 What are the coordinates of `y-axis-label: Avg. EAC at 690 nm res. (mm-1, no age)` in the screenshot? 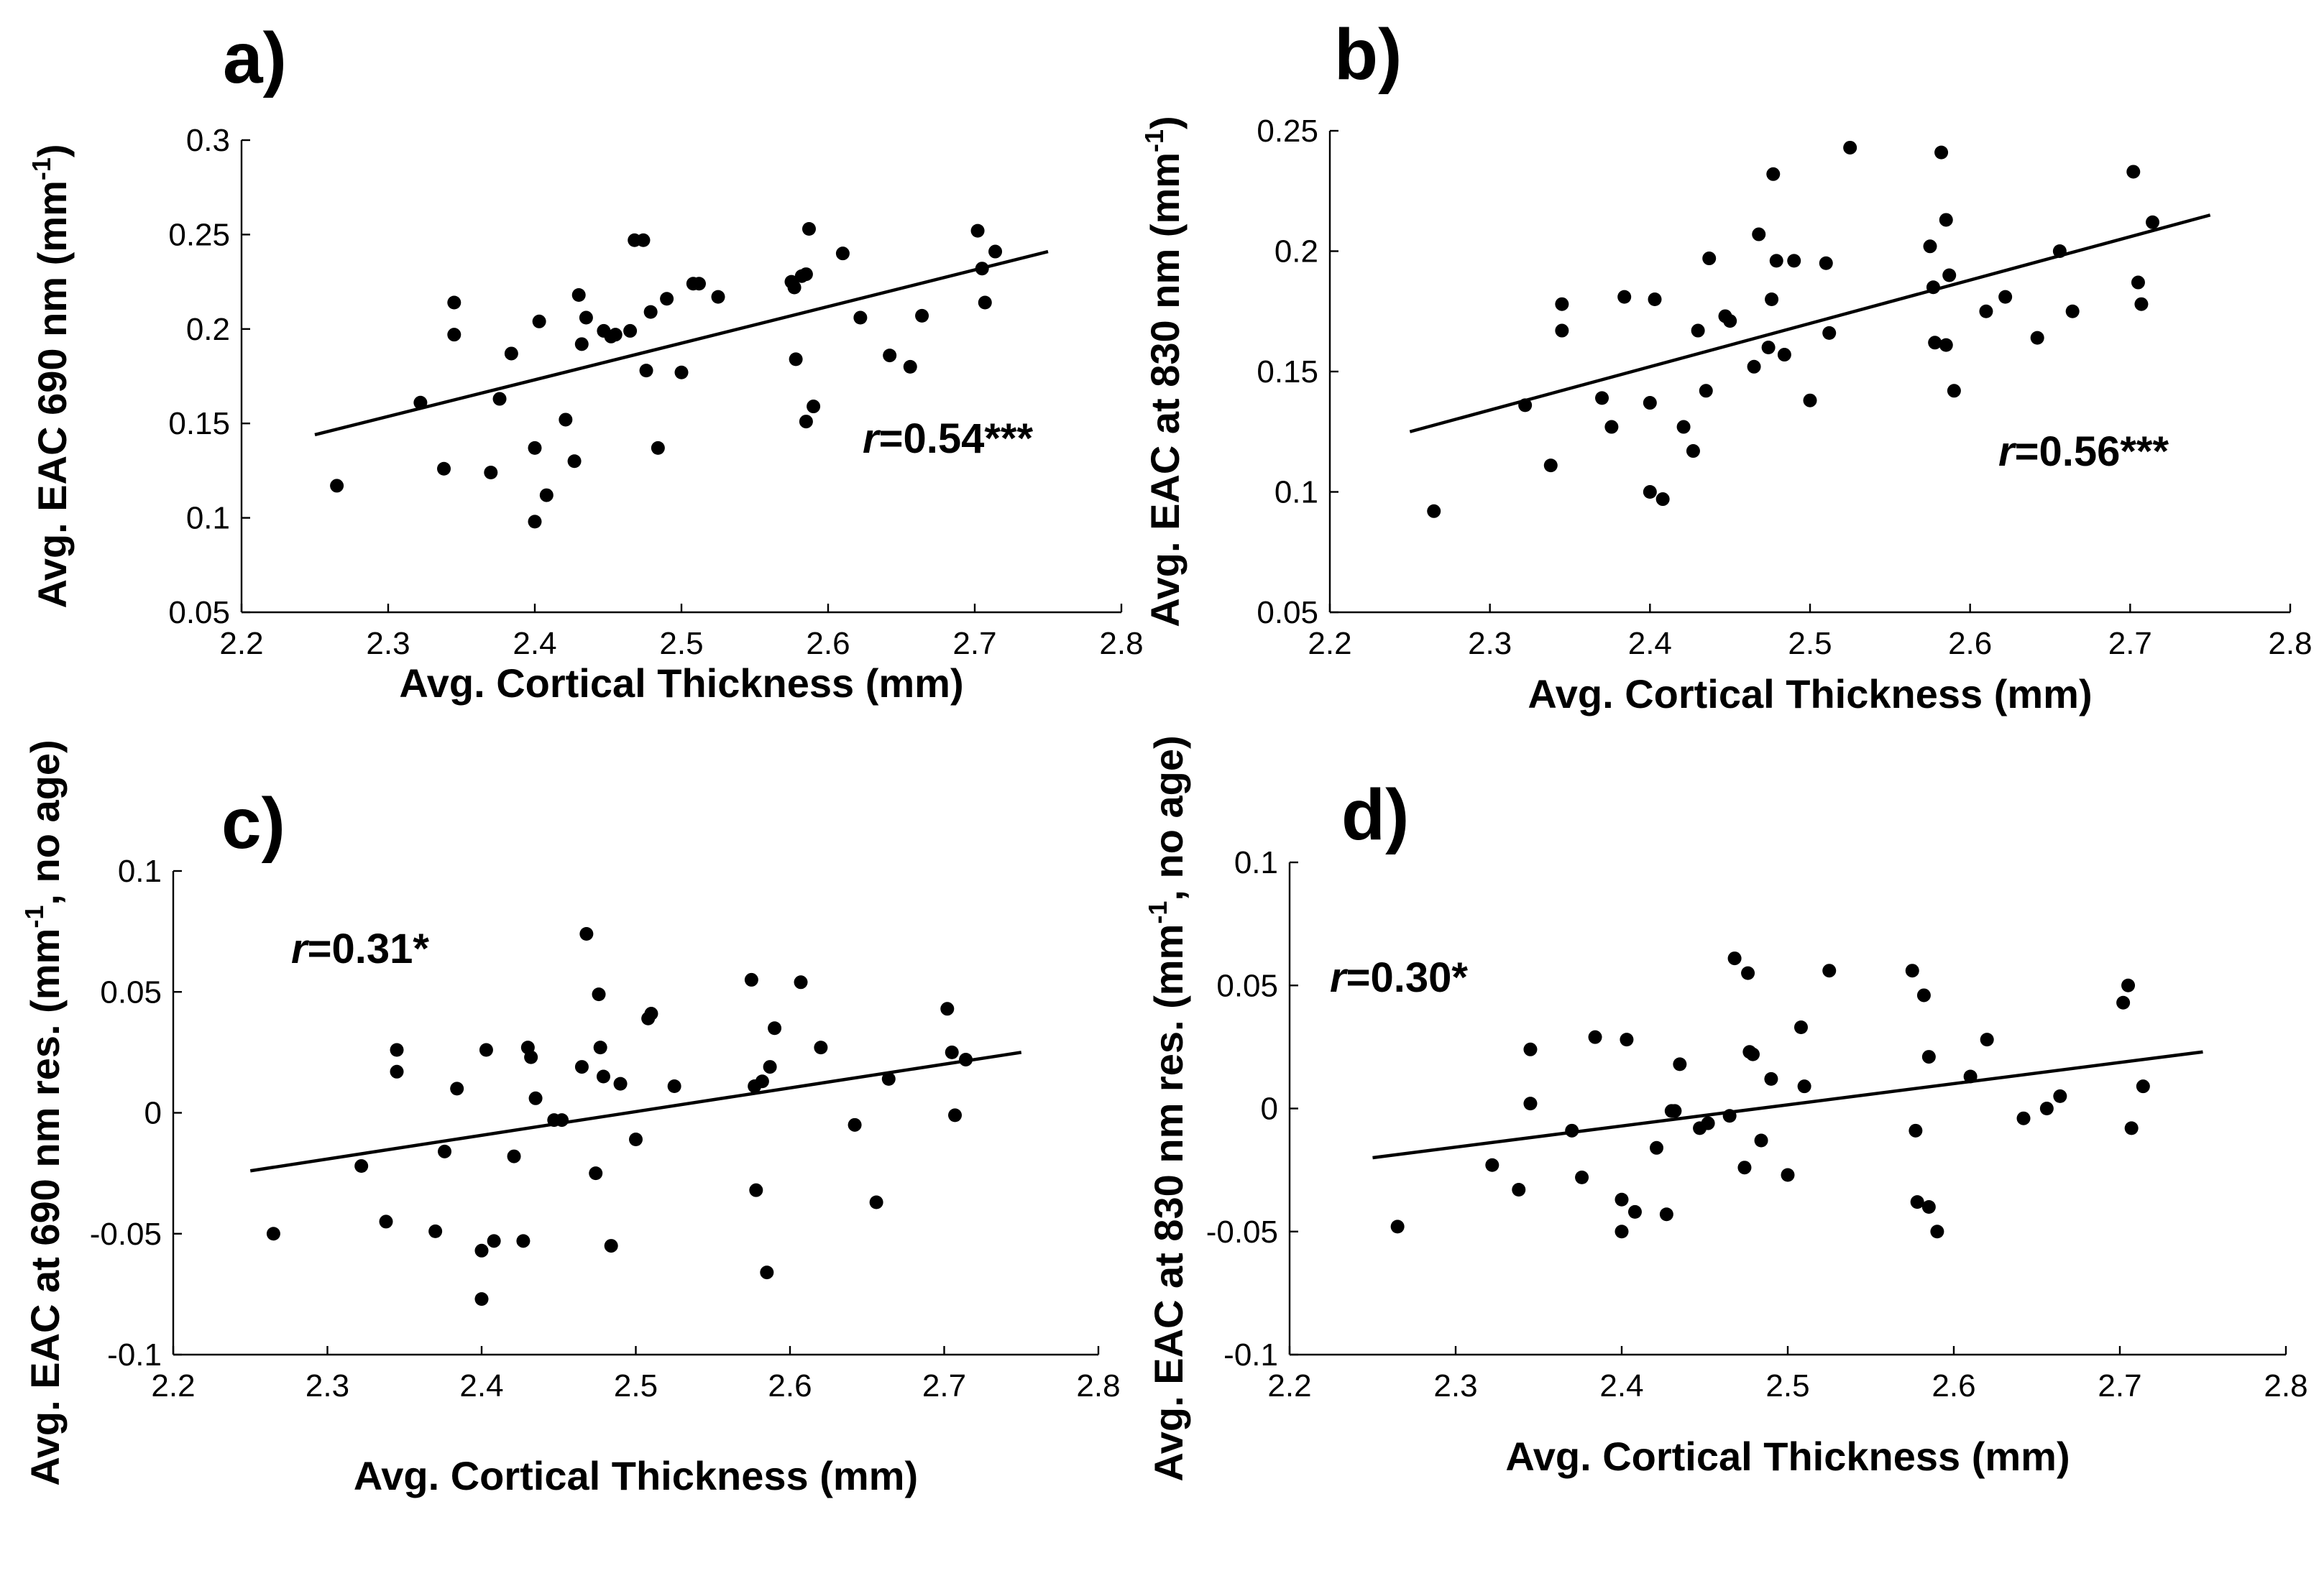 It's located at (44, 1112).